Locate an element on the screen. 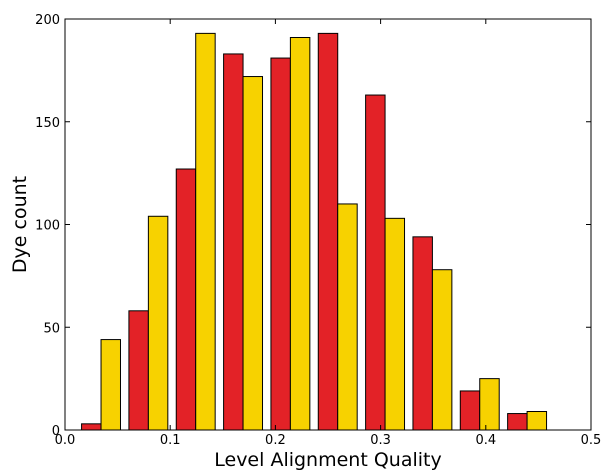 The image size is (606, 475). x-tick-label-4: 0.3 is located at coordinates (380, 440).